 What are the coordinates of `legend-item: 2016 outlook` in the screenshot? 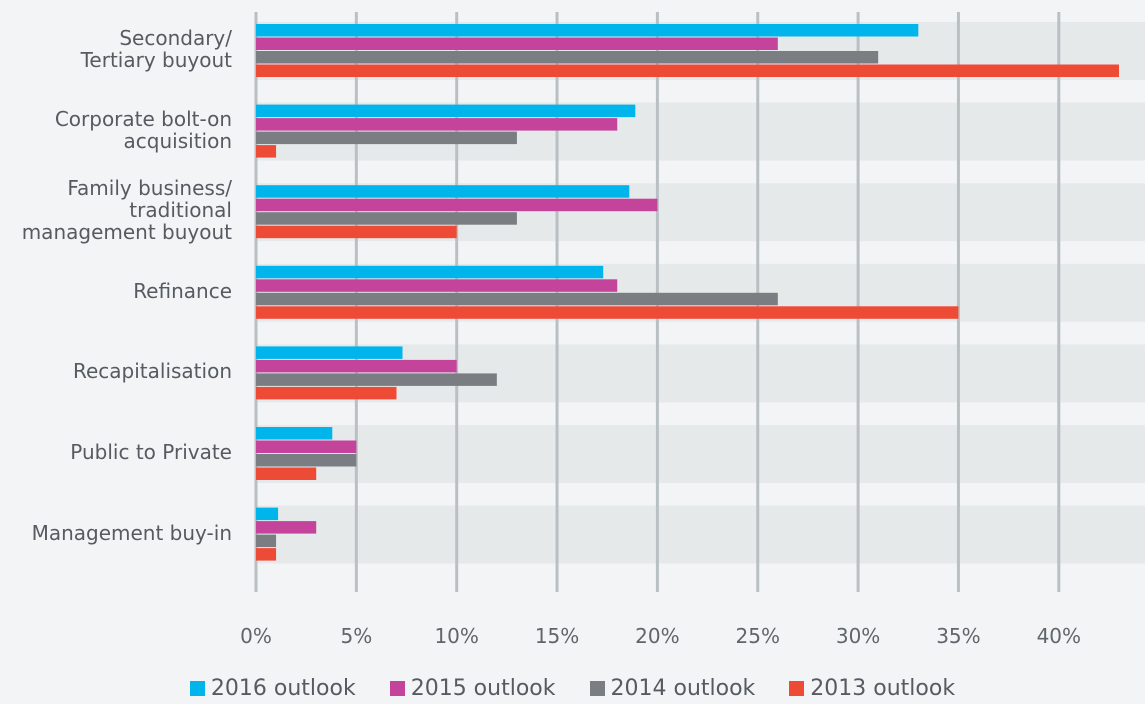 It's located at (272, 688).